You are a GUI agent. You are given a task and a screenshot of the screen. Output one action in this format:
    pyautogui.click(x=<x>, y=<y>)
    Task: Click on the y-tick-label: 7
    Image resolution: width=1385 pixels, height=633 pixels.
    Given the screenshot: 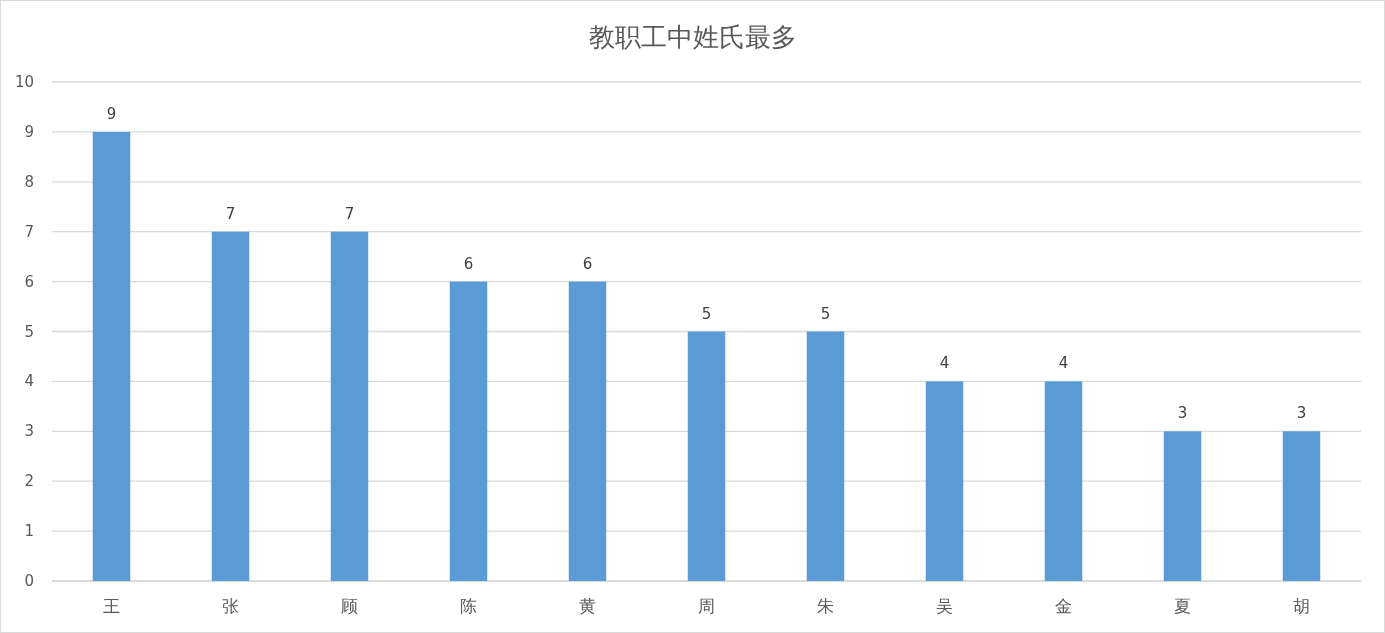 What is the action you would take?
    pyautogui.click(x=29, y=231)
    